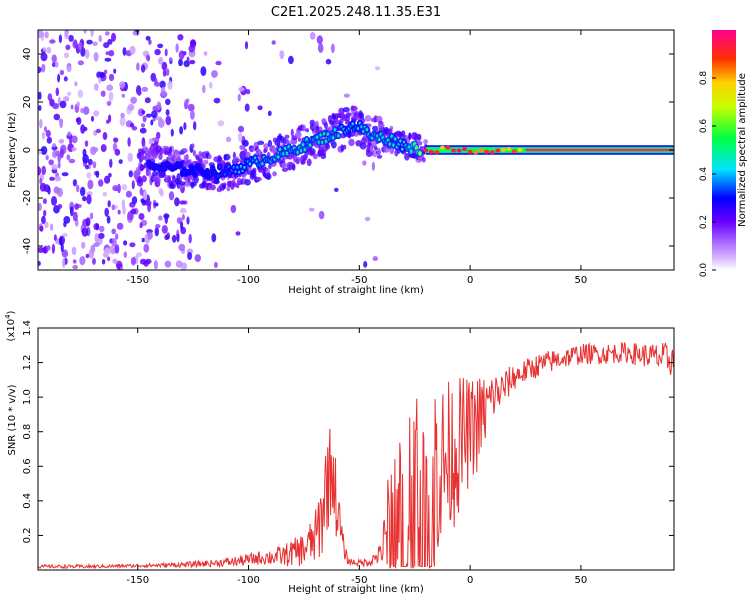 This screenshot has width=750, height=604. What do you see at coordinates (359, 280) in the screenshot?
I see `x-tick-label: -50` at bounding box center [359, 280].